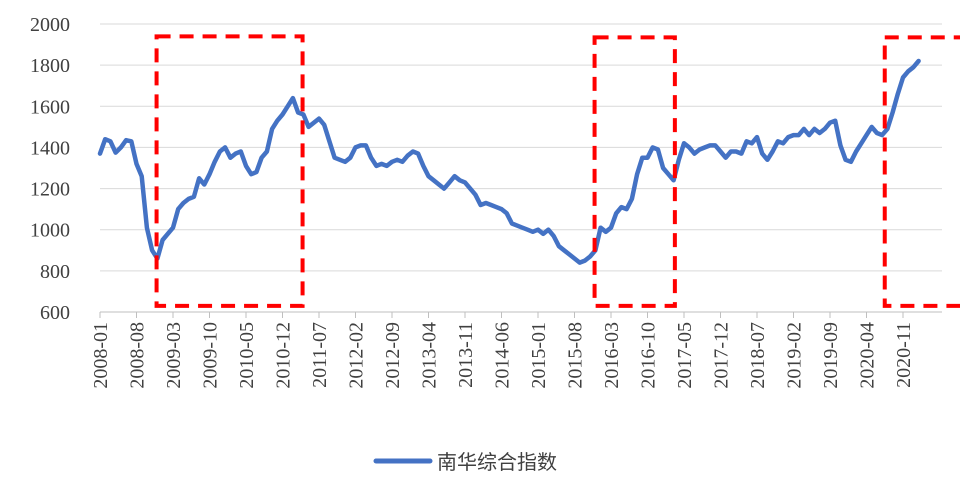 Image resolution: width=960 pixels, height=486 pixels. I want to click on x-tick-label: 2009-03, so click(174, 355).